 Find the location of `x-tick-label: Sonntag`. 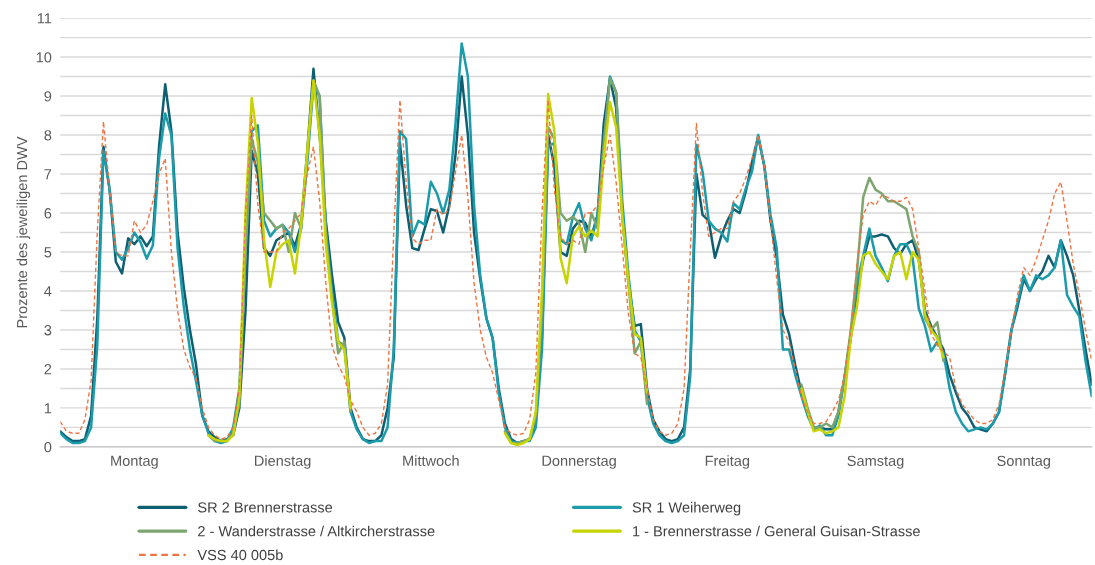

x-tick-label: Sonntag is located at coordinates (1023, 462).